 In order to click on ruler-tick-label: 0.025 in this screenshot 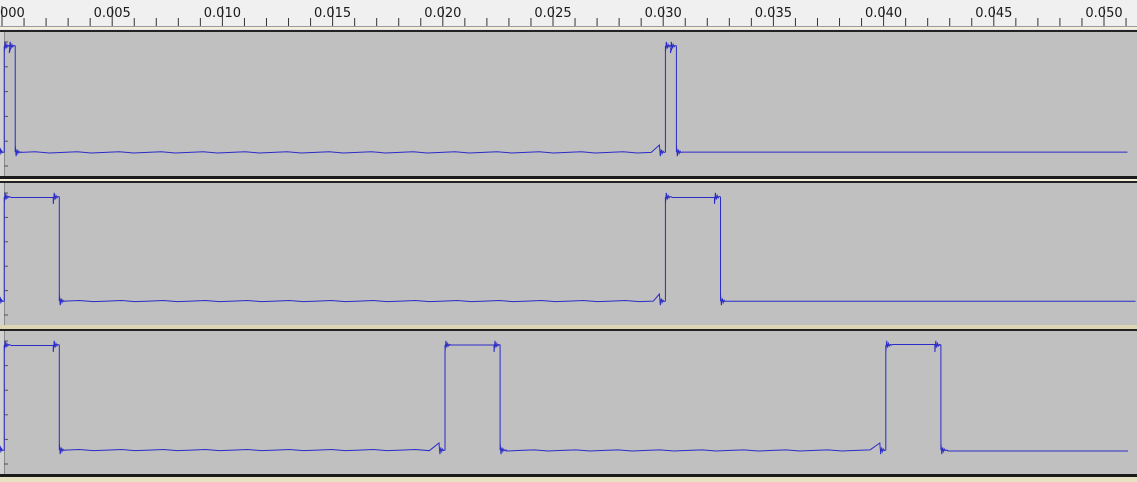, I will do `click(552, 13)`.